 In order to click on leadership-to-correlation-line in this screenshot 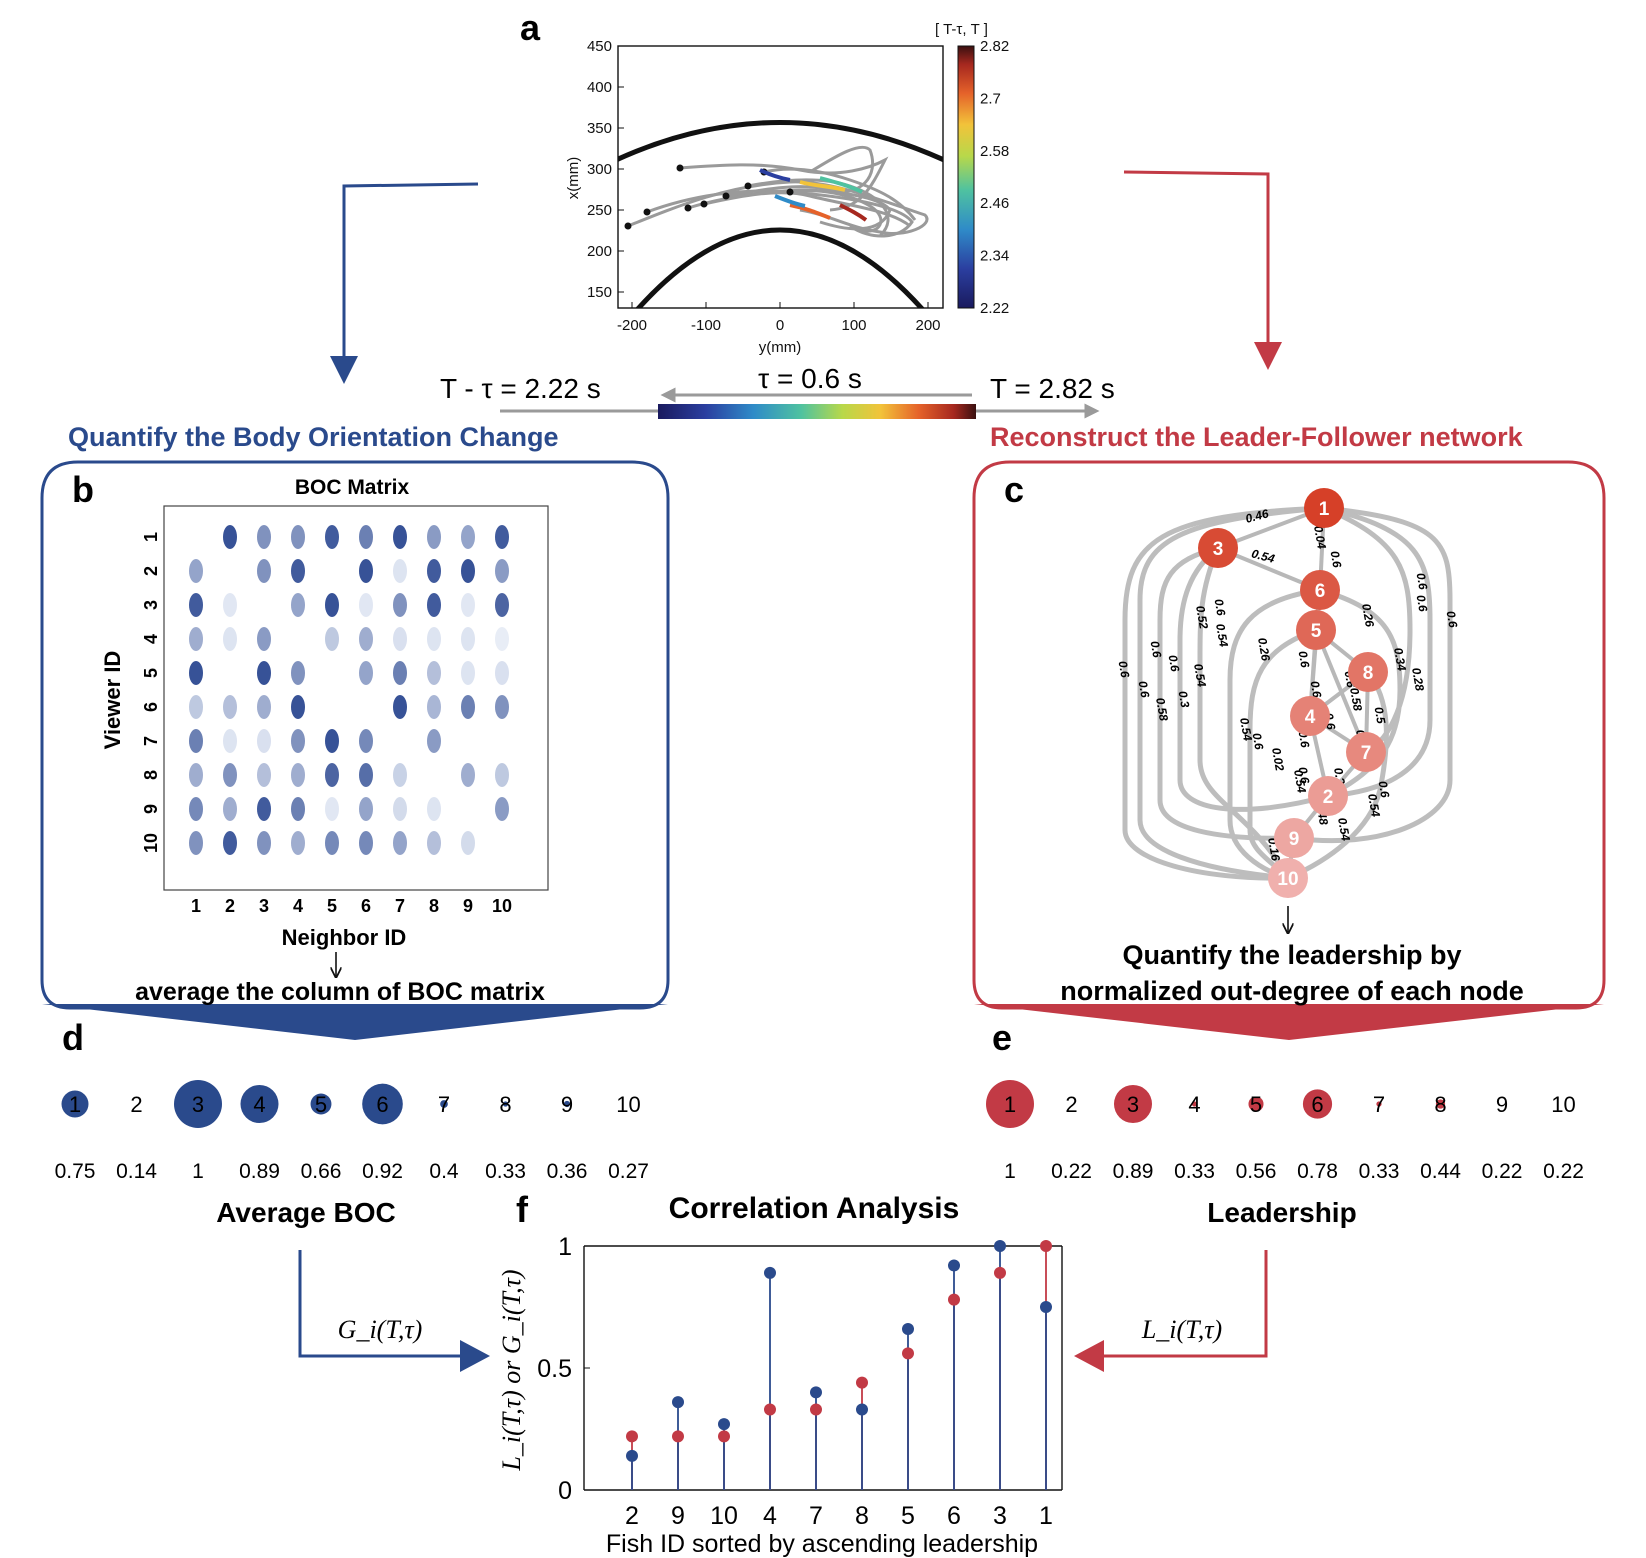, I will do `click(1186, 1304)`.